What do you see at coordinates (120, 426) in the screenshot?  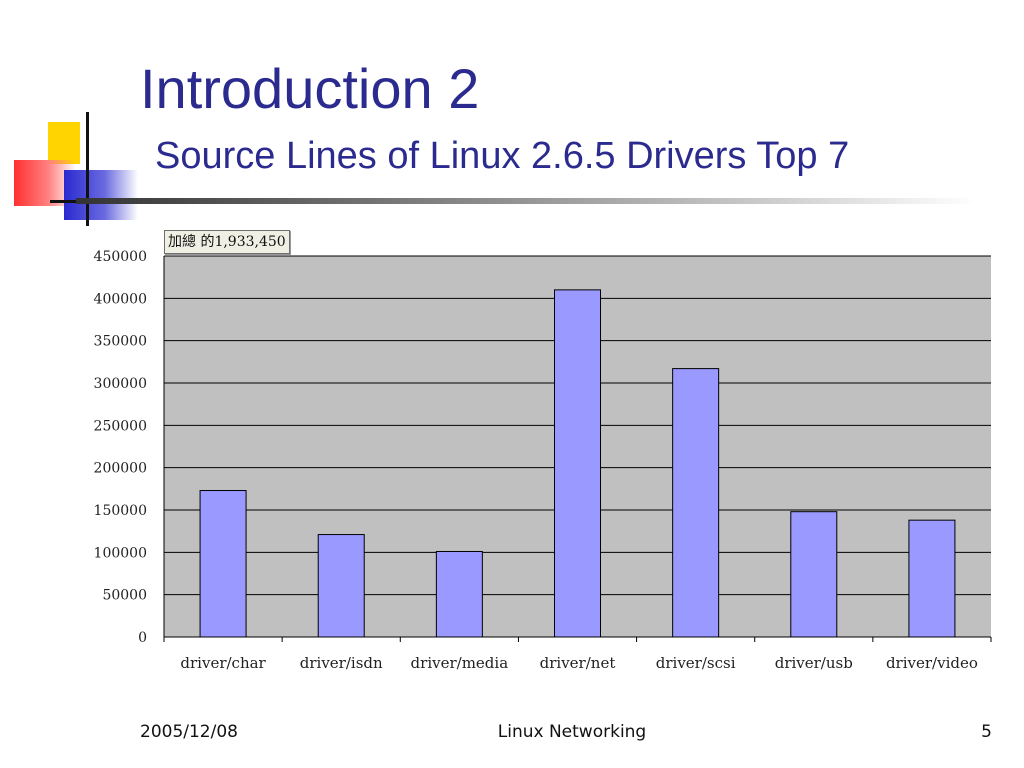 I see `y-tick-label: 250000` at bounding box center [120, 426].